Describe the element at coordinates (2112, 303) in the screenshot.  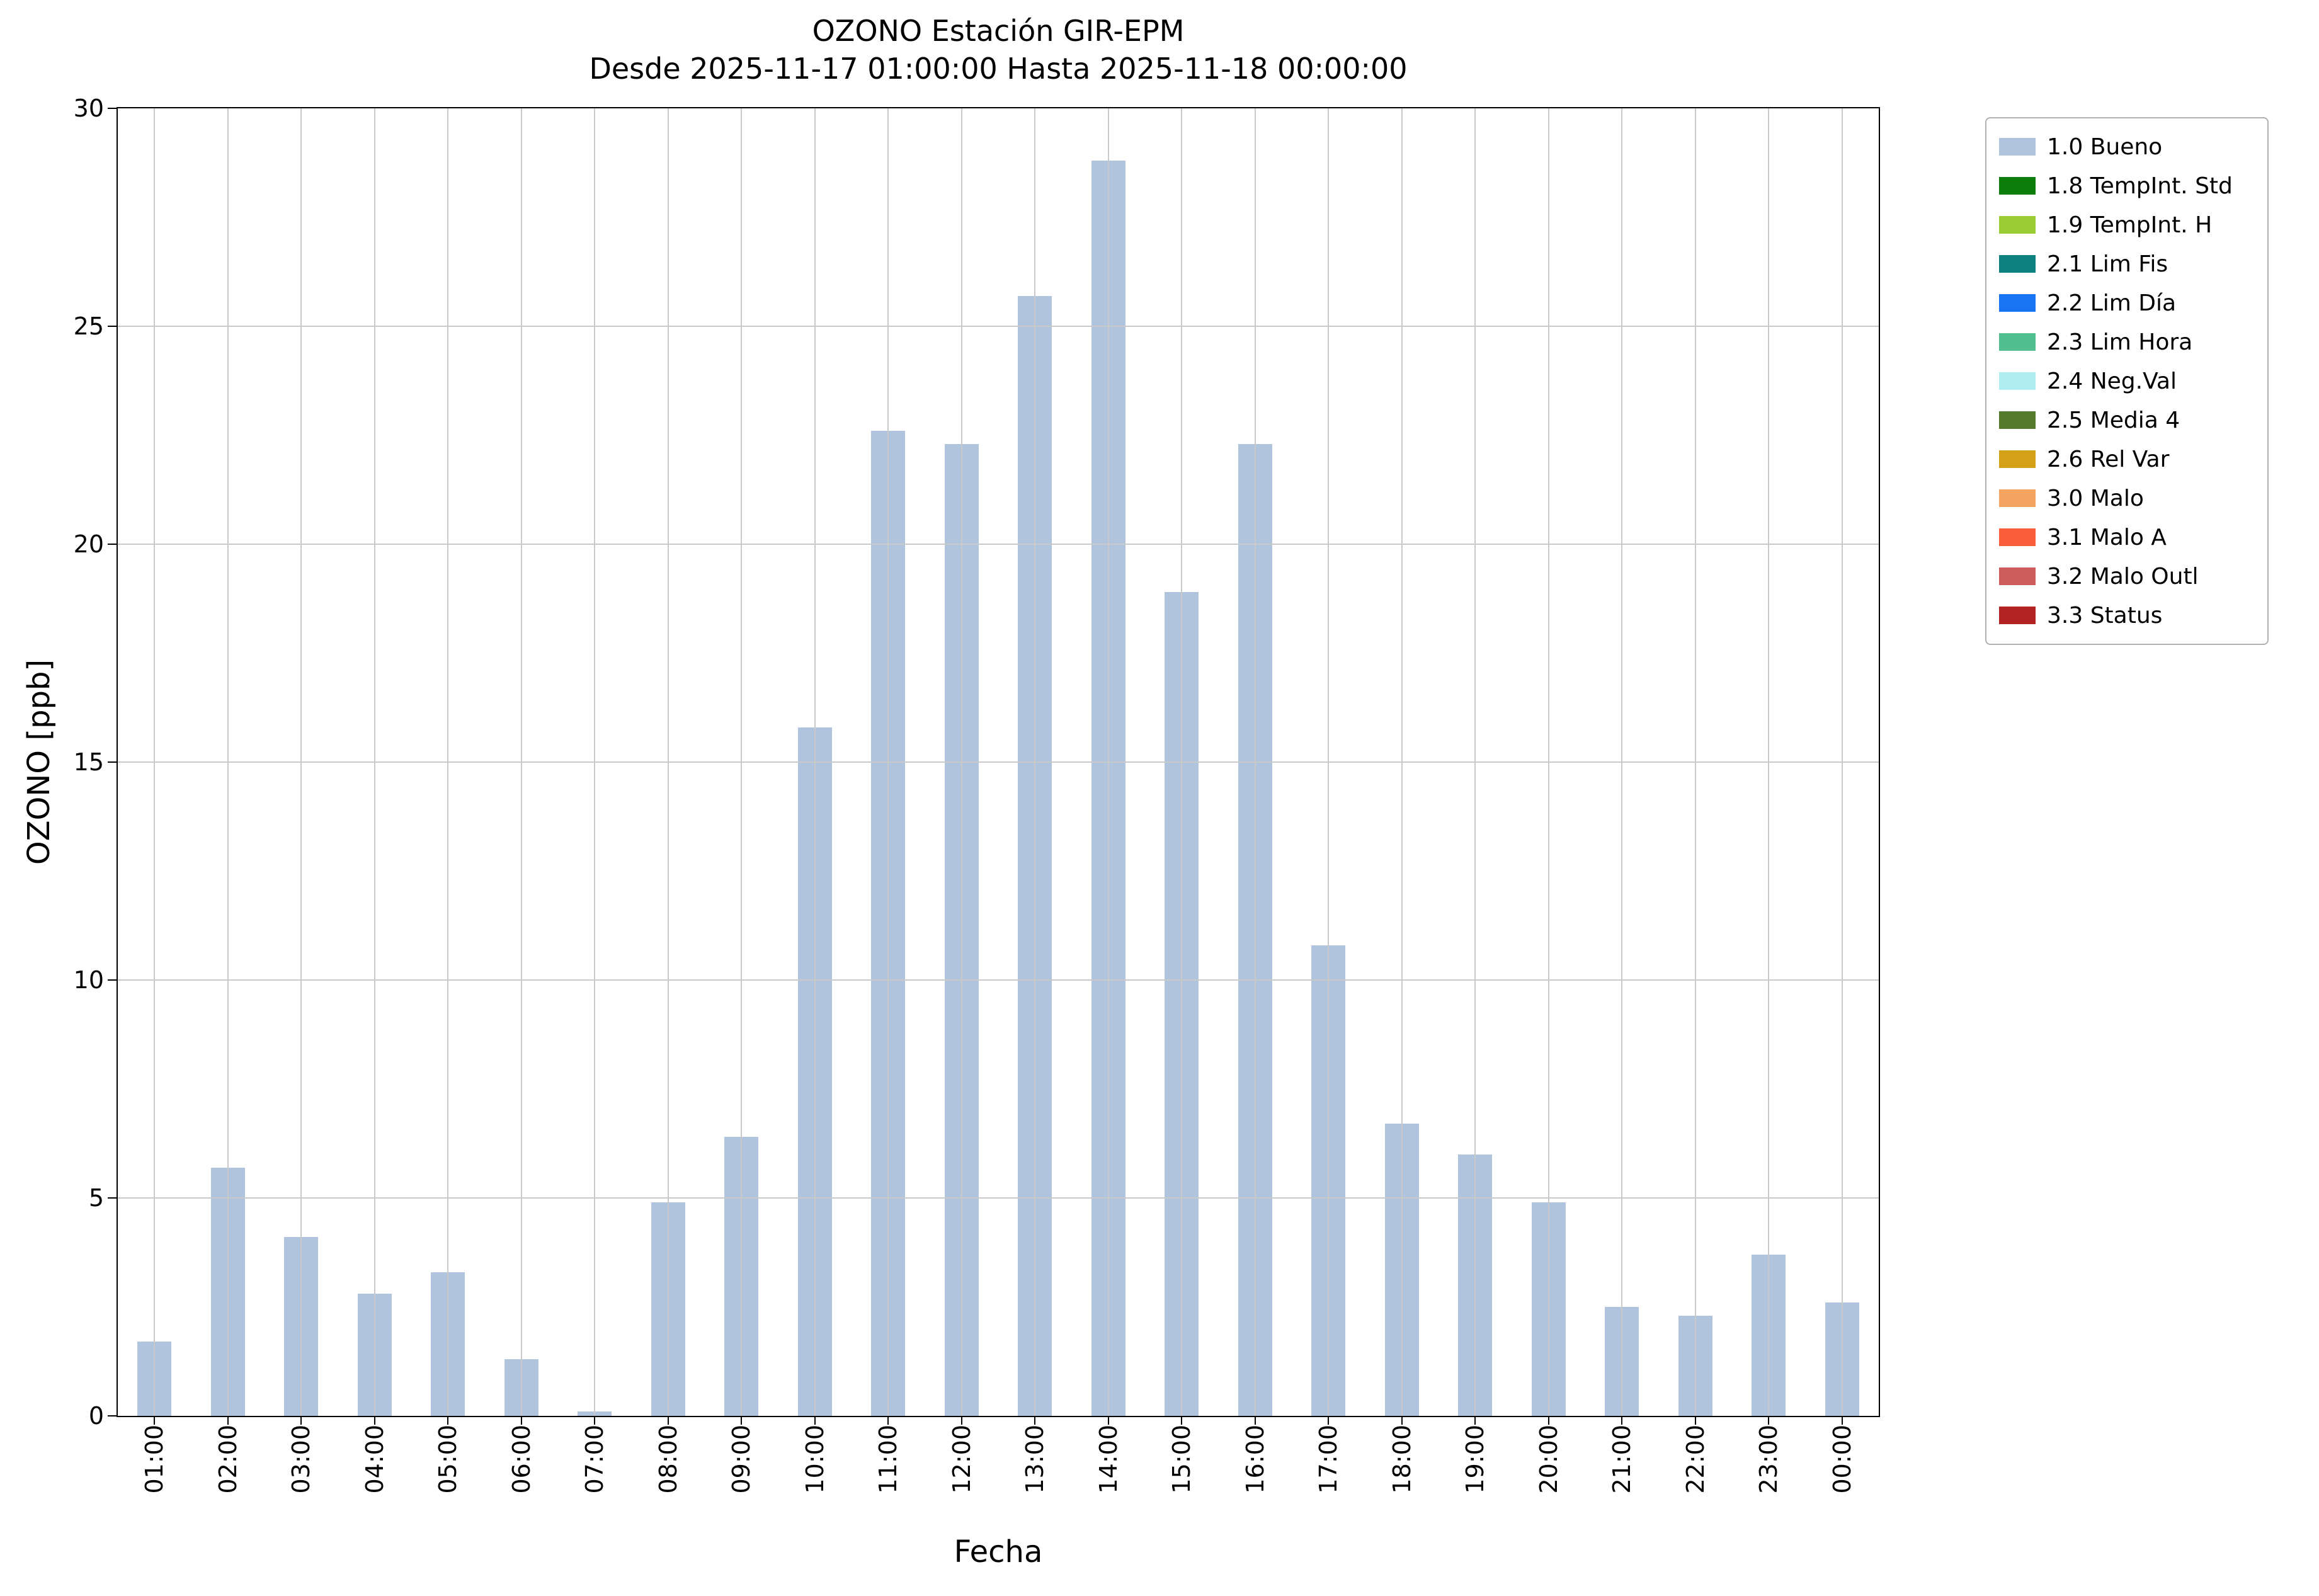
I see `legend-label: 2.2 Lim Día` at that location.